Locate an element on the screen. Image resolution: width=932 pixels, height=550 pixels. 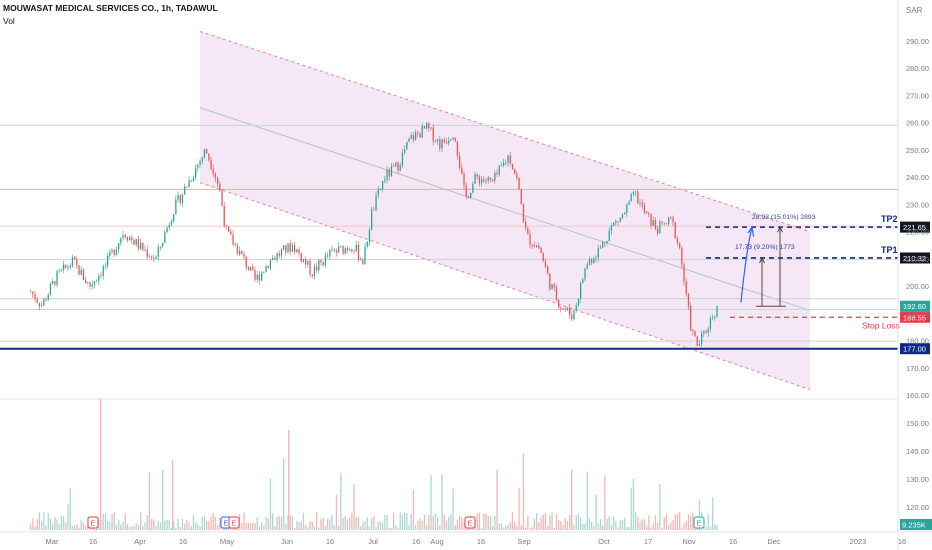
time-tick-label: Jun is located at coordinates (287, 541).